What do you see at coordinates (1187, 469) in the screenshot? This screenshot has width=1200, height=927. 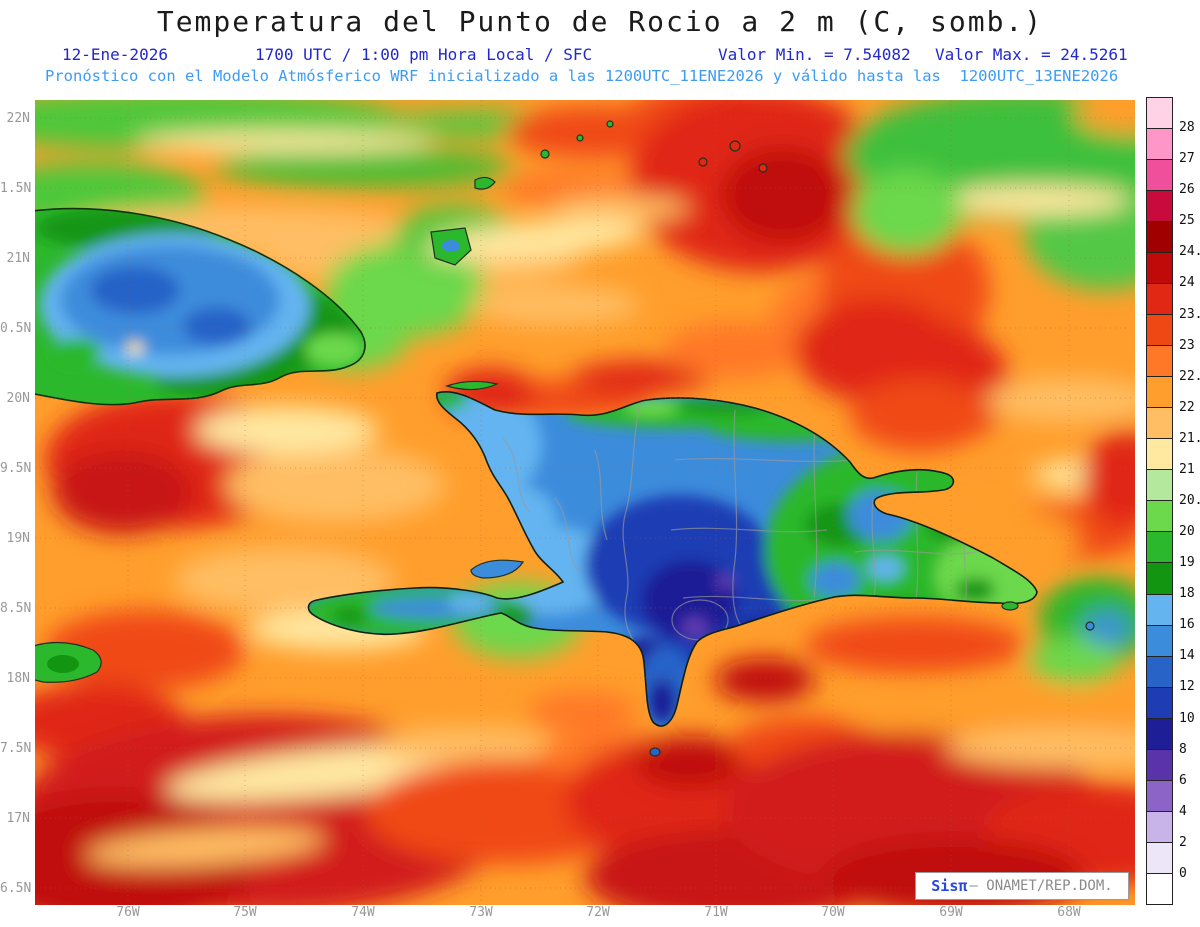 I see `colorbar-tick-label: 21` at bounding box center [1187, 469].